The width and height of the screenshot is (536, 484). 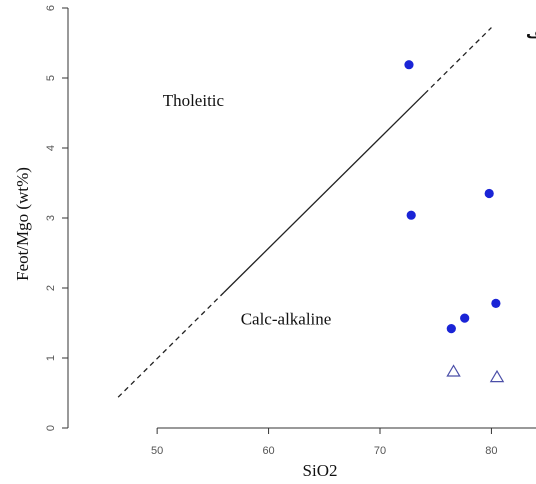 What do you see at coordinates (51, 148) in the screenshot?
I see `y-tick-label: 4` at bounding box center [51, 148].